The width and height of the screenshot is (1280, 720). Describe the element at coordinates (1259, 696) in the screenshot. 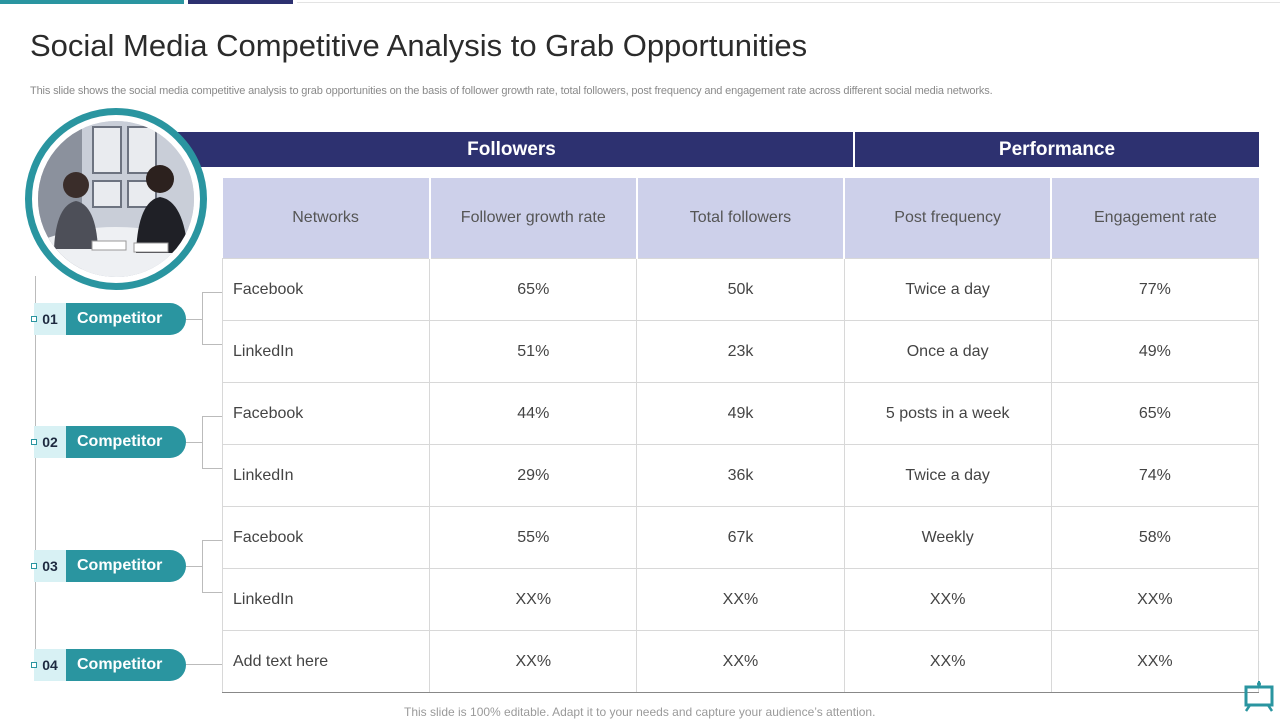

I see `presentation-board-icon` at that location.